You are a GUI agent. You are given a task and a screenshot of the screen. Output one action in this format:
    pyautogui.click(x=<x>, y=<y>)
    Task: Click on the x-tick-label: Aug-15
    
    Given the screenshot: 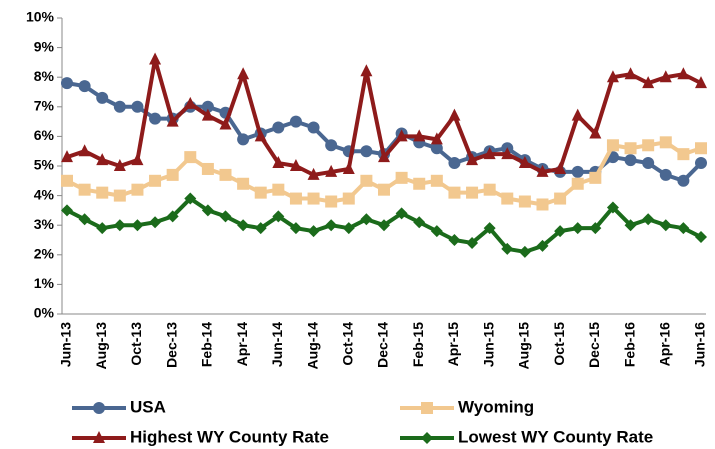 What is the action you would take?
    pyautogui.click(x=524, y=346)
    